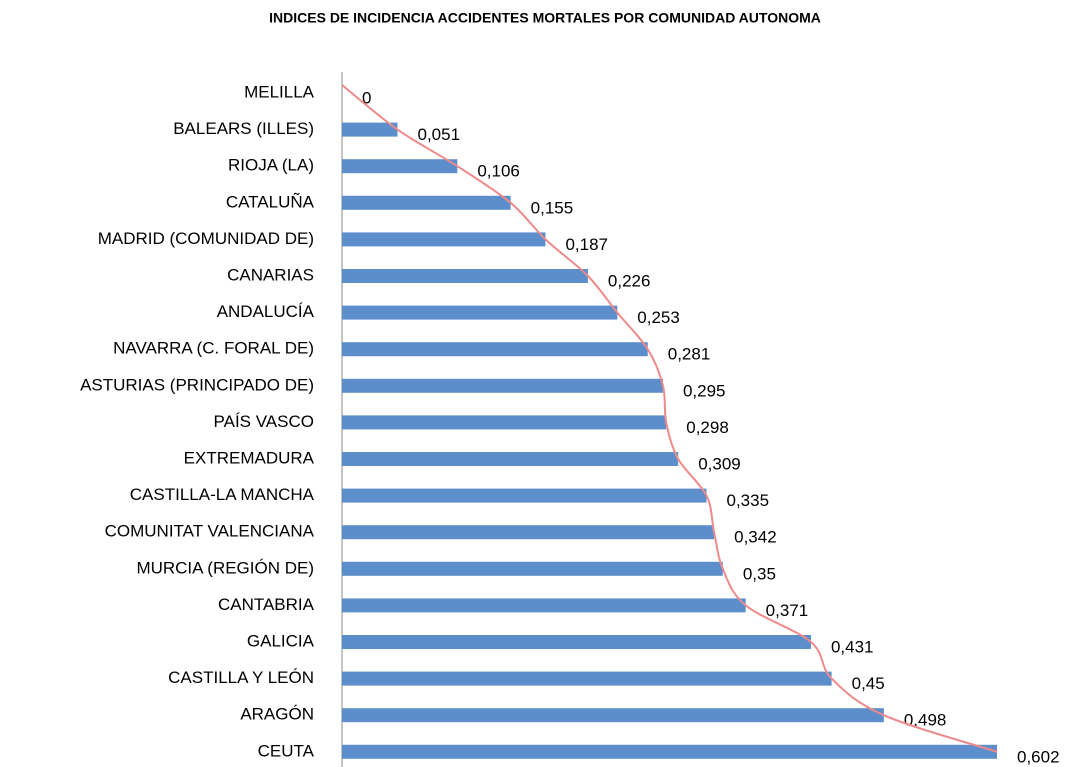 This screenshot has width=1083, height=767. I want to click on data-label: 0,45, so click(868, 683).